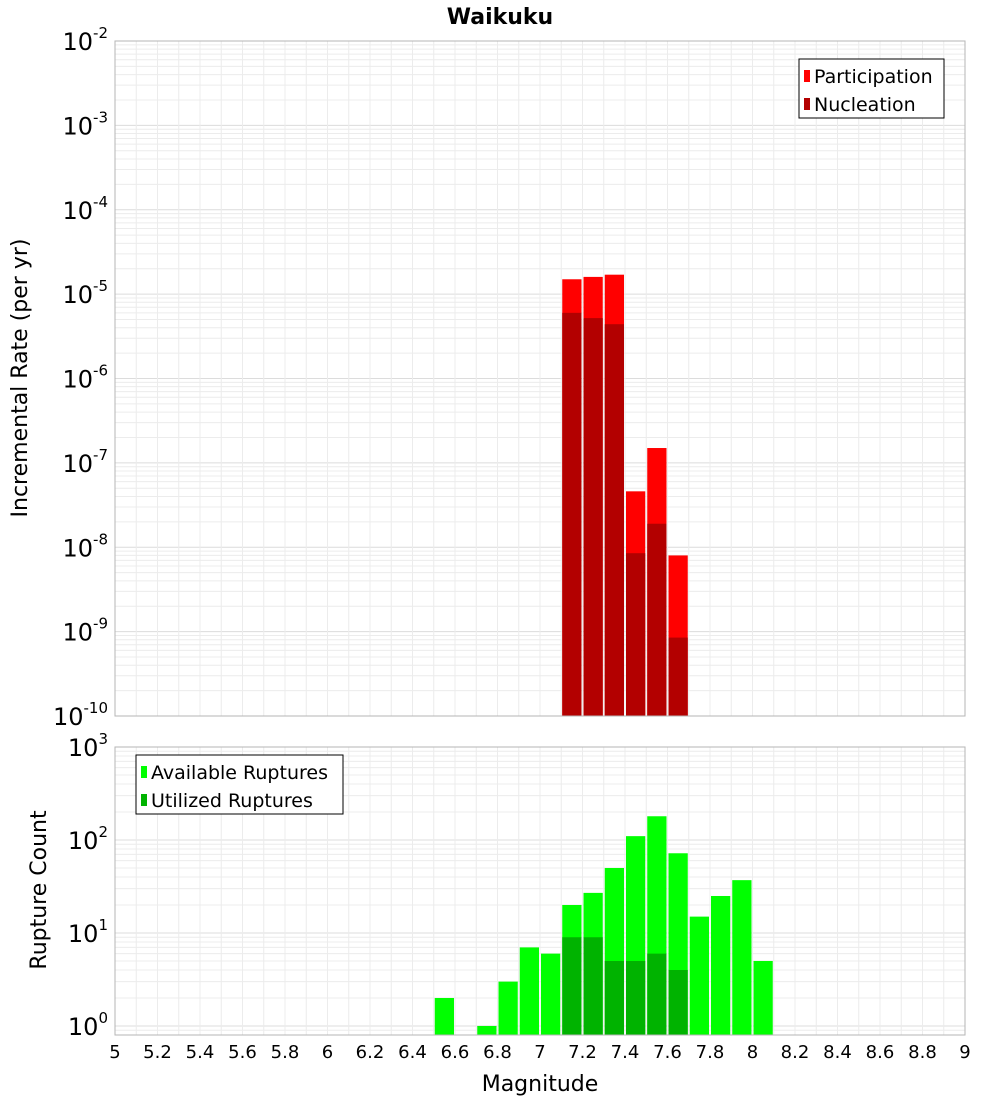 Image resolution: width=1000 pixels, height=1104 pixels. What do you see at coordinates (455, 1052) in the screenshot?
I see `x-tick-label: 6.6` at bounding box center [455, 1052].